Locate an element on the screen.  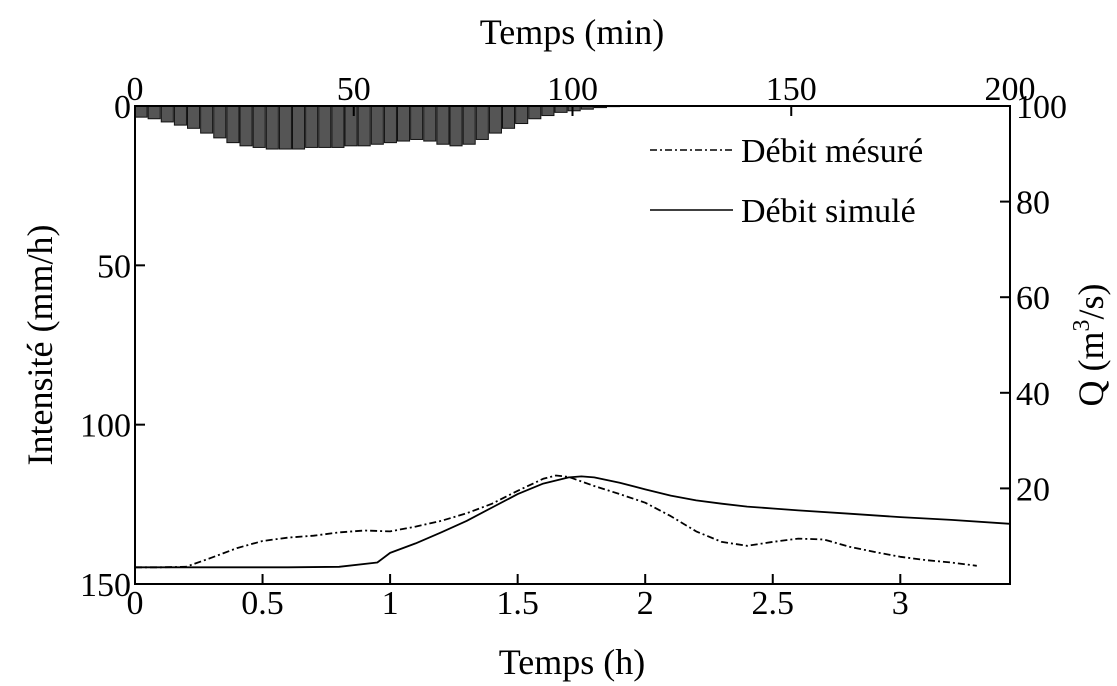
right-axis-tick-label: 40 is located at coordinates (1033, 394).